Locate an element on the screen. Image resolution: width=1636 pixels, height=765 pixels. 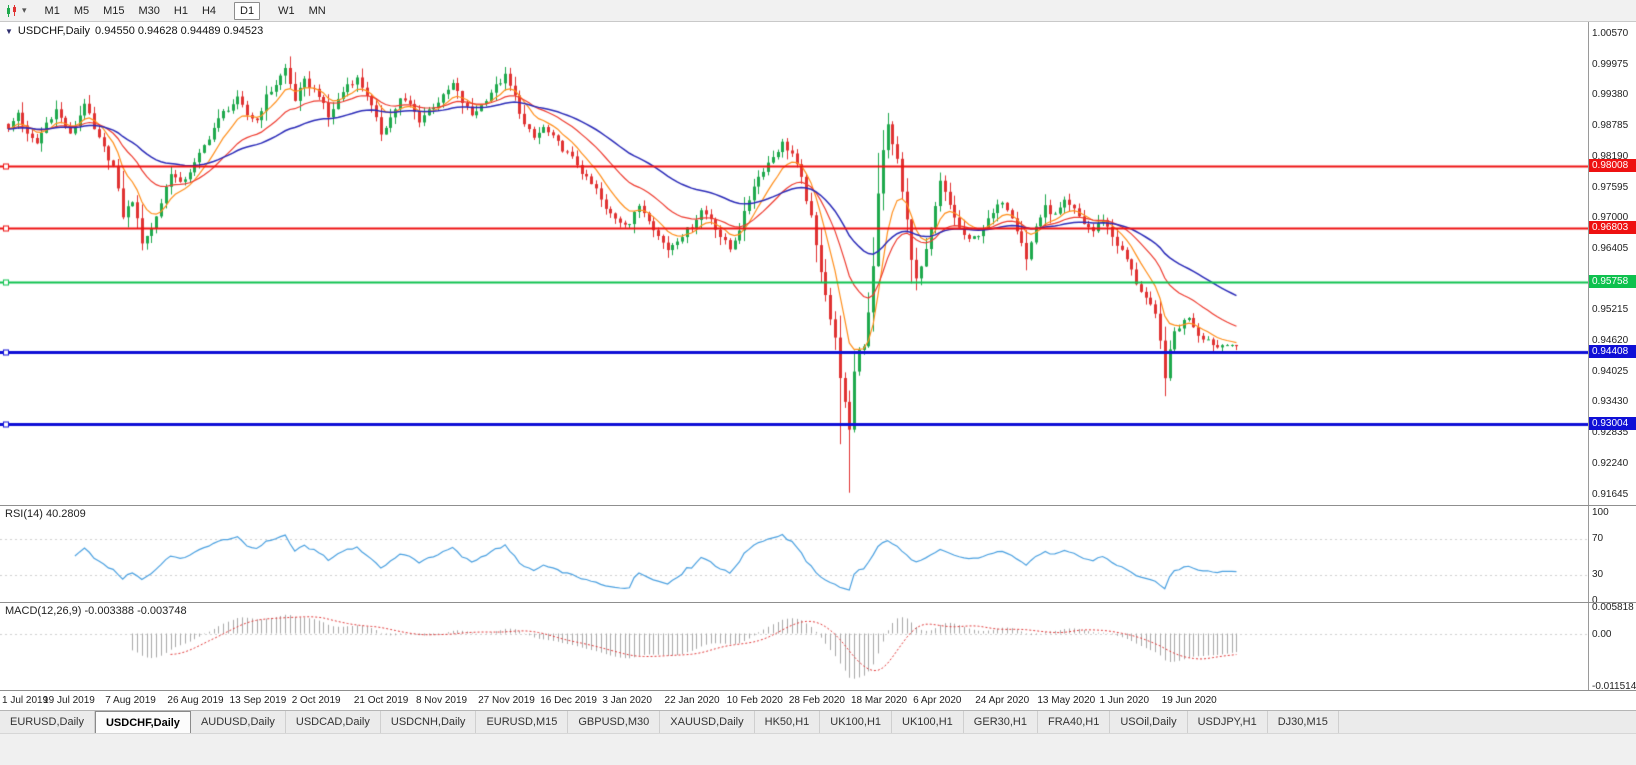
time-axis-label: 7 Aug 2019 is located at coordinates (130, 700).